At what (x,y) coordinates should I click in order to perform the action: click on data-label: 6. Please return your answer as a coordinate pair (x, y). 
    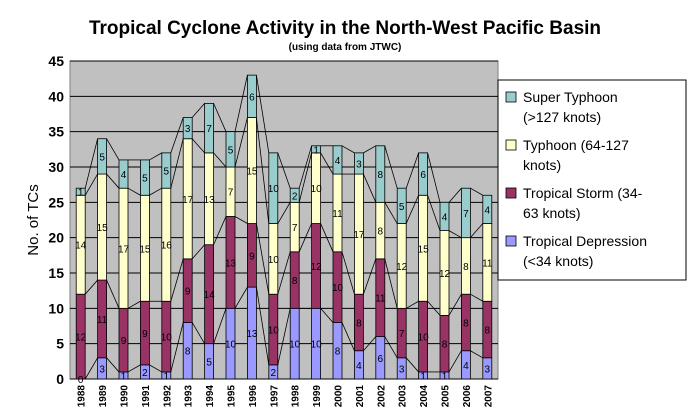
    Looking at the image, I should click on (381, 359).